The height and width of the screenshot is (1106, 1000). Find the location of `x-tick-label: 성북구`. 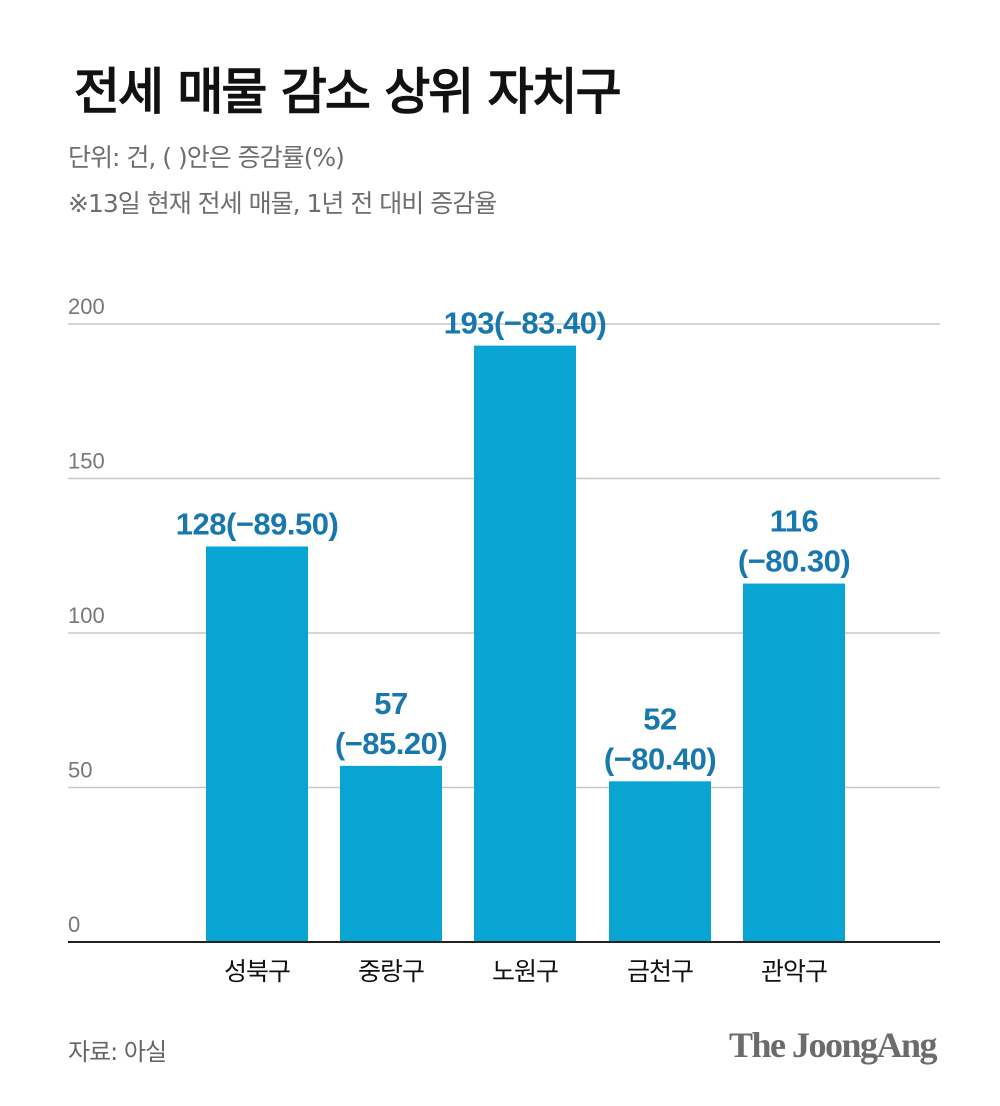

x-tick-label: 성북구 is located at coordinates (257, 971).